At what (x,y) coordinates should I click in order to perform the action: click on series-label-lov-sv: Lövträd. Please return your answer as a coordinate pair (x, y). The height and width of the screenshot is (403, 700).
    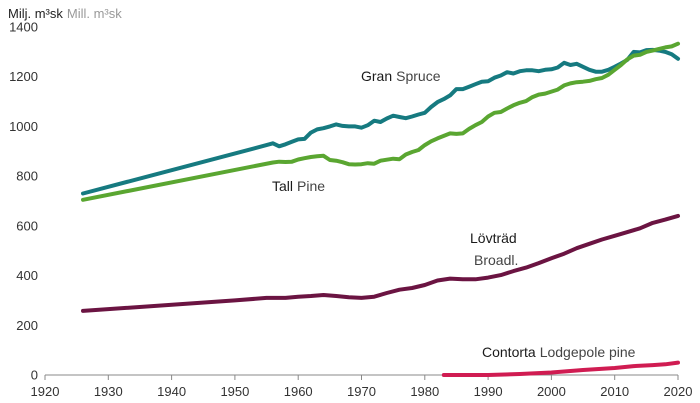
    Looking at the image, I should click on (493, 238).